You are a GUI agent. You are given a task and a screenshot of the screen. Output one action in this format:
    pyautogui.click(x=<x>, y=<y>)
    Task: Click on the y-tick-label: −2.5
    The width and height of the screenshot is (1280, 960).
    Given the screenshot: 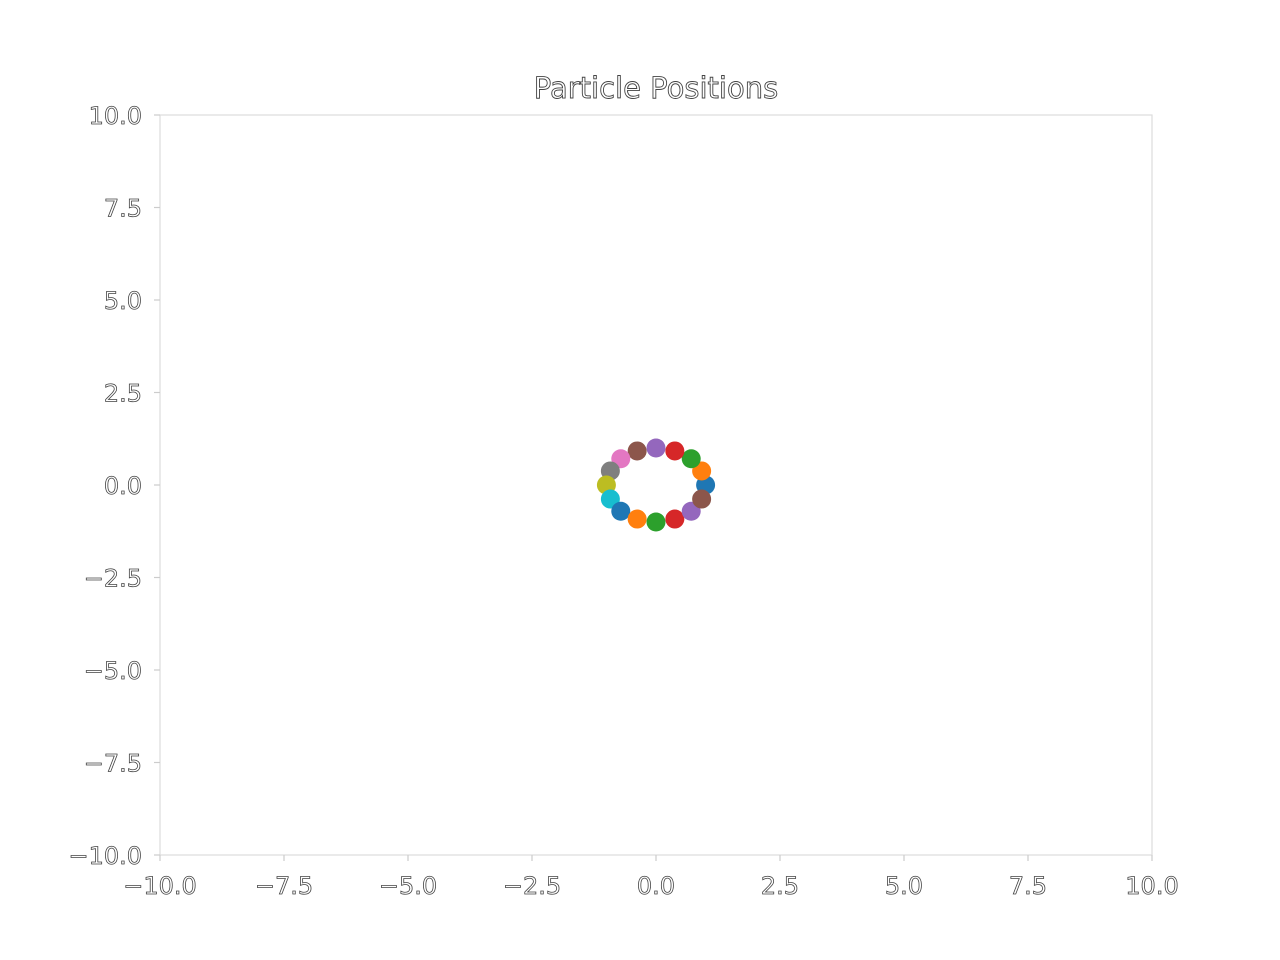 What is the action you would take?
    pyautogui.click(x=113, y=579)
    